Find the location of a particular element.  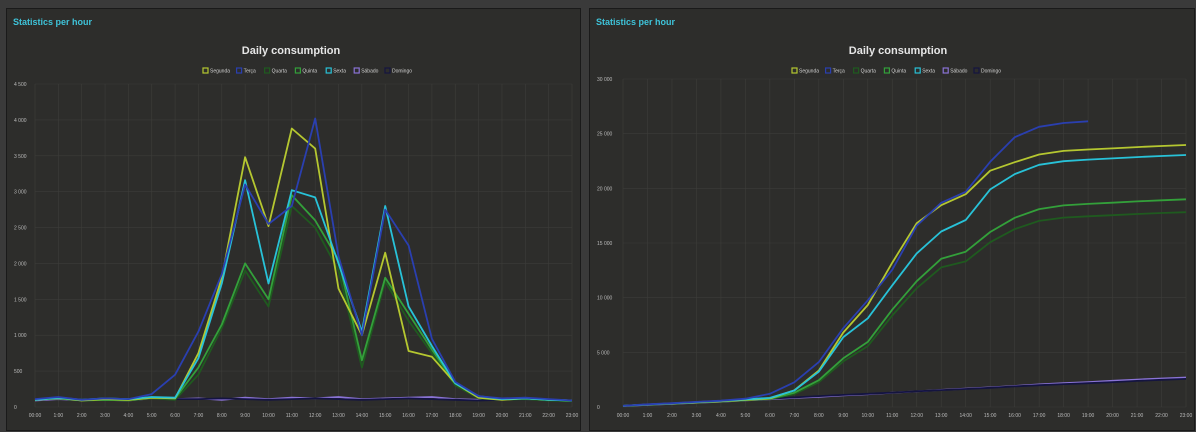

y-tick-label: 3 000 is located at coordinates (20, 193).